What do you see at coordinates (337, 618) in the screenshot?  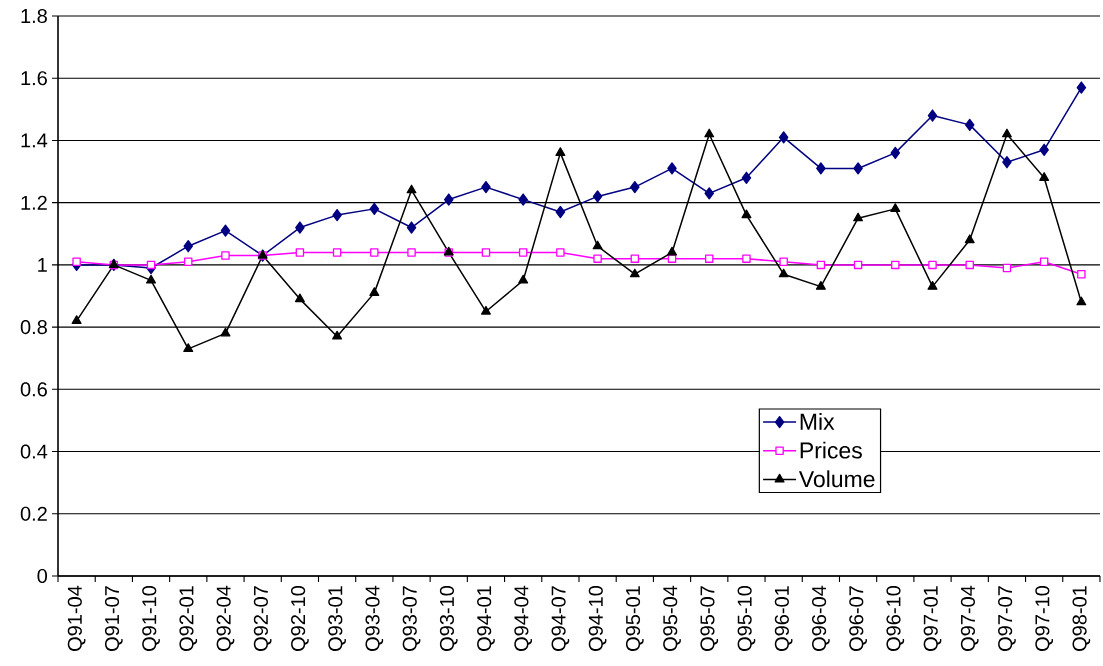 I see `x-tick-label: Q93-01` at bounding box center [337, 618].